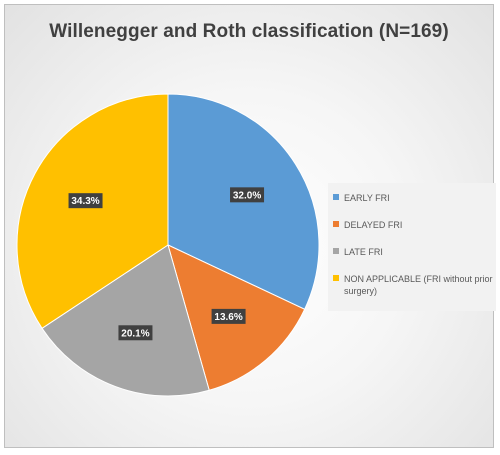  What do you see at coordinates (373, 225) in the screenshot?
I see `legend-label-1: DELAYED FRI` at bounding box center [373, 225].